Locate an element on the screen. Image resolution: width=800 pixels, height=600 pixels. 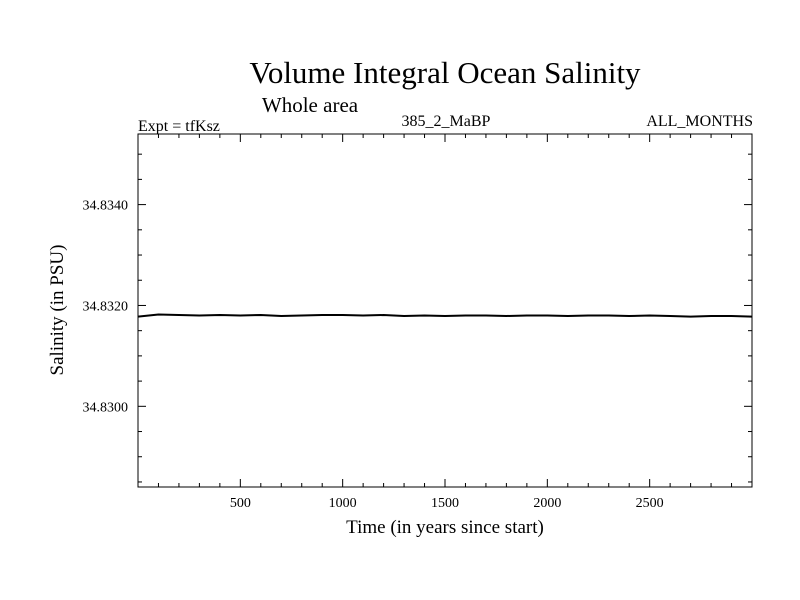
y-tick-label: 34.8340 is located at coordinates (106, 206).